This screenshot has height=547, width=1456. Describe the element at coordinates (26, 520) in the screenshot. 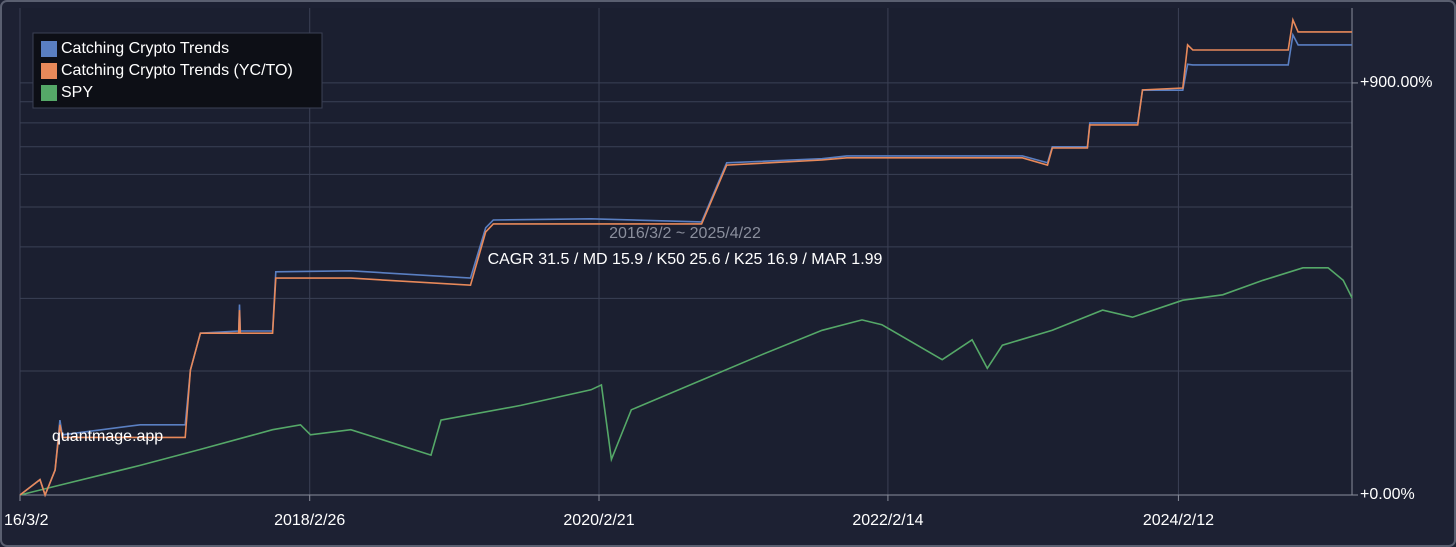

I see `x-tick-label: 16/3/2` at that location.